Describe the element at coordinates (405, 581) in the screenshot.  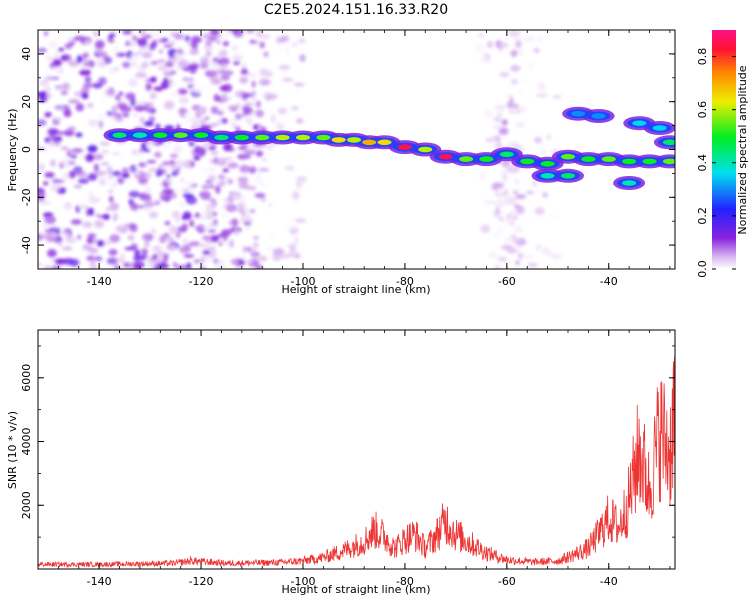
I see `x-tick-label: -80` at that location.